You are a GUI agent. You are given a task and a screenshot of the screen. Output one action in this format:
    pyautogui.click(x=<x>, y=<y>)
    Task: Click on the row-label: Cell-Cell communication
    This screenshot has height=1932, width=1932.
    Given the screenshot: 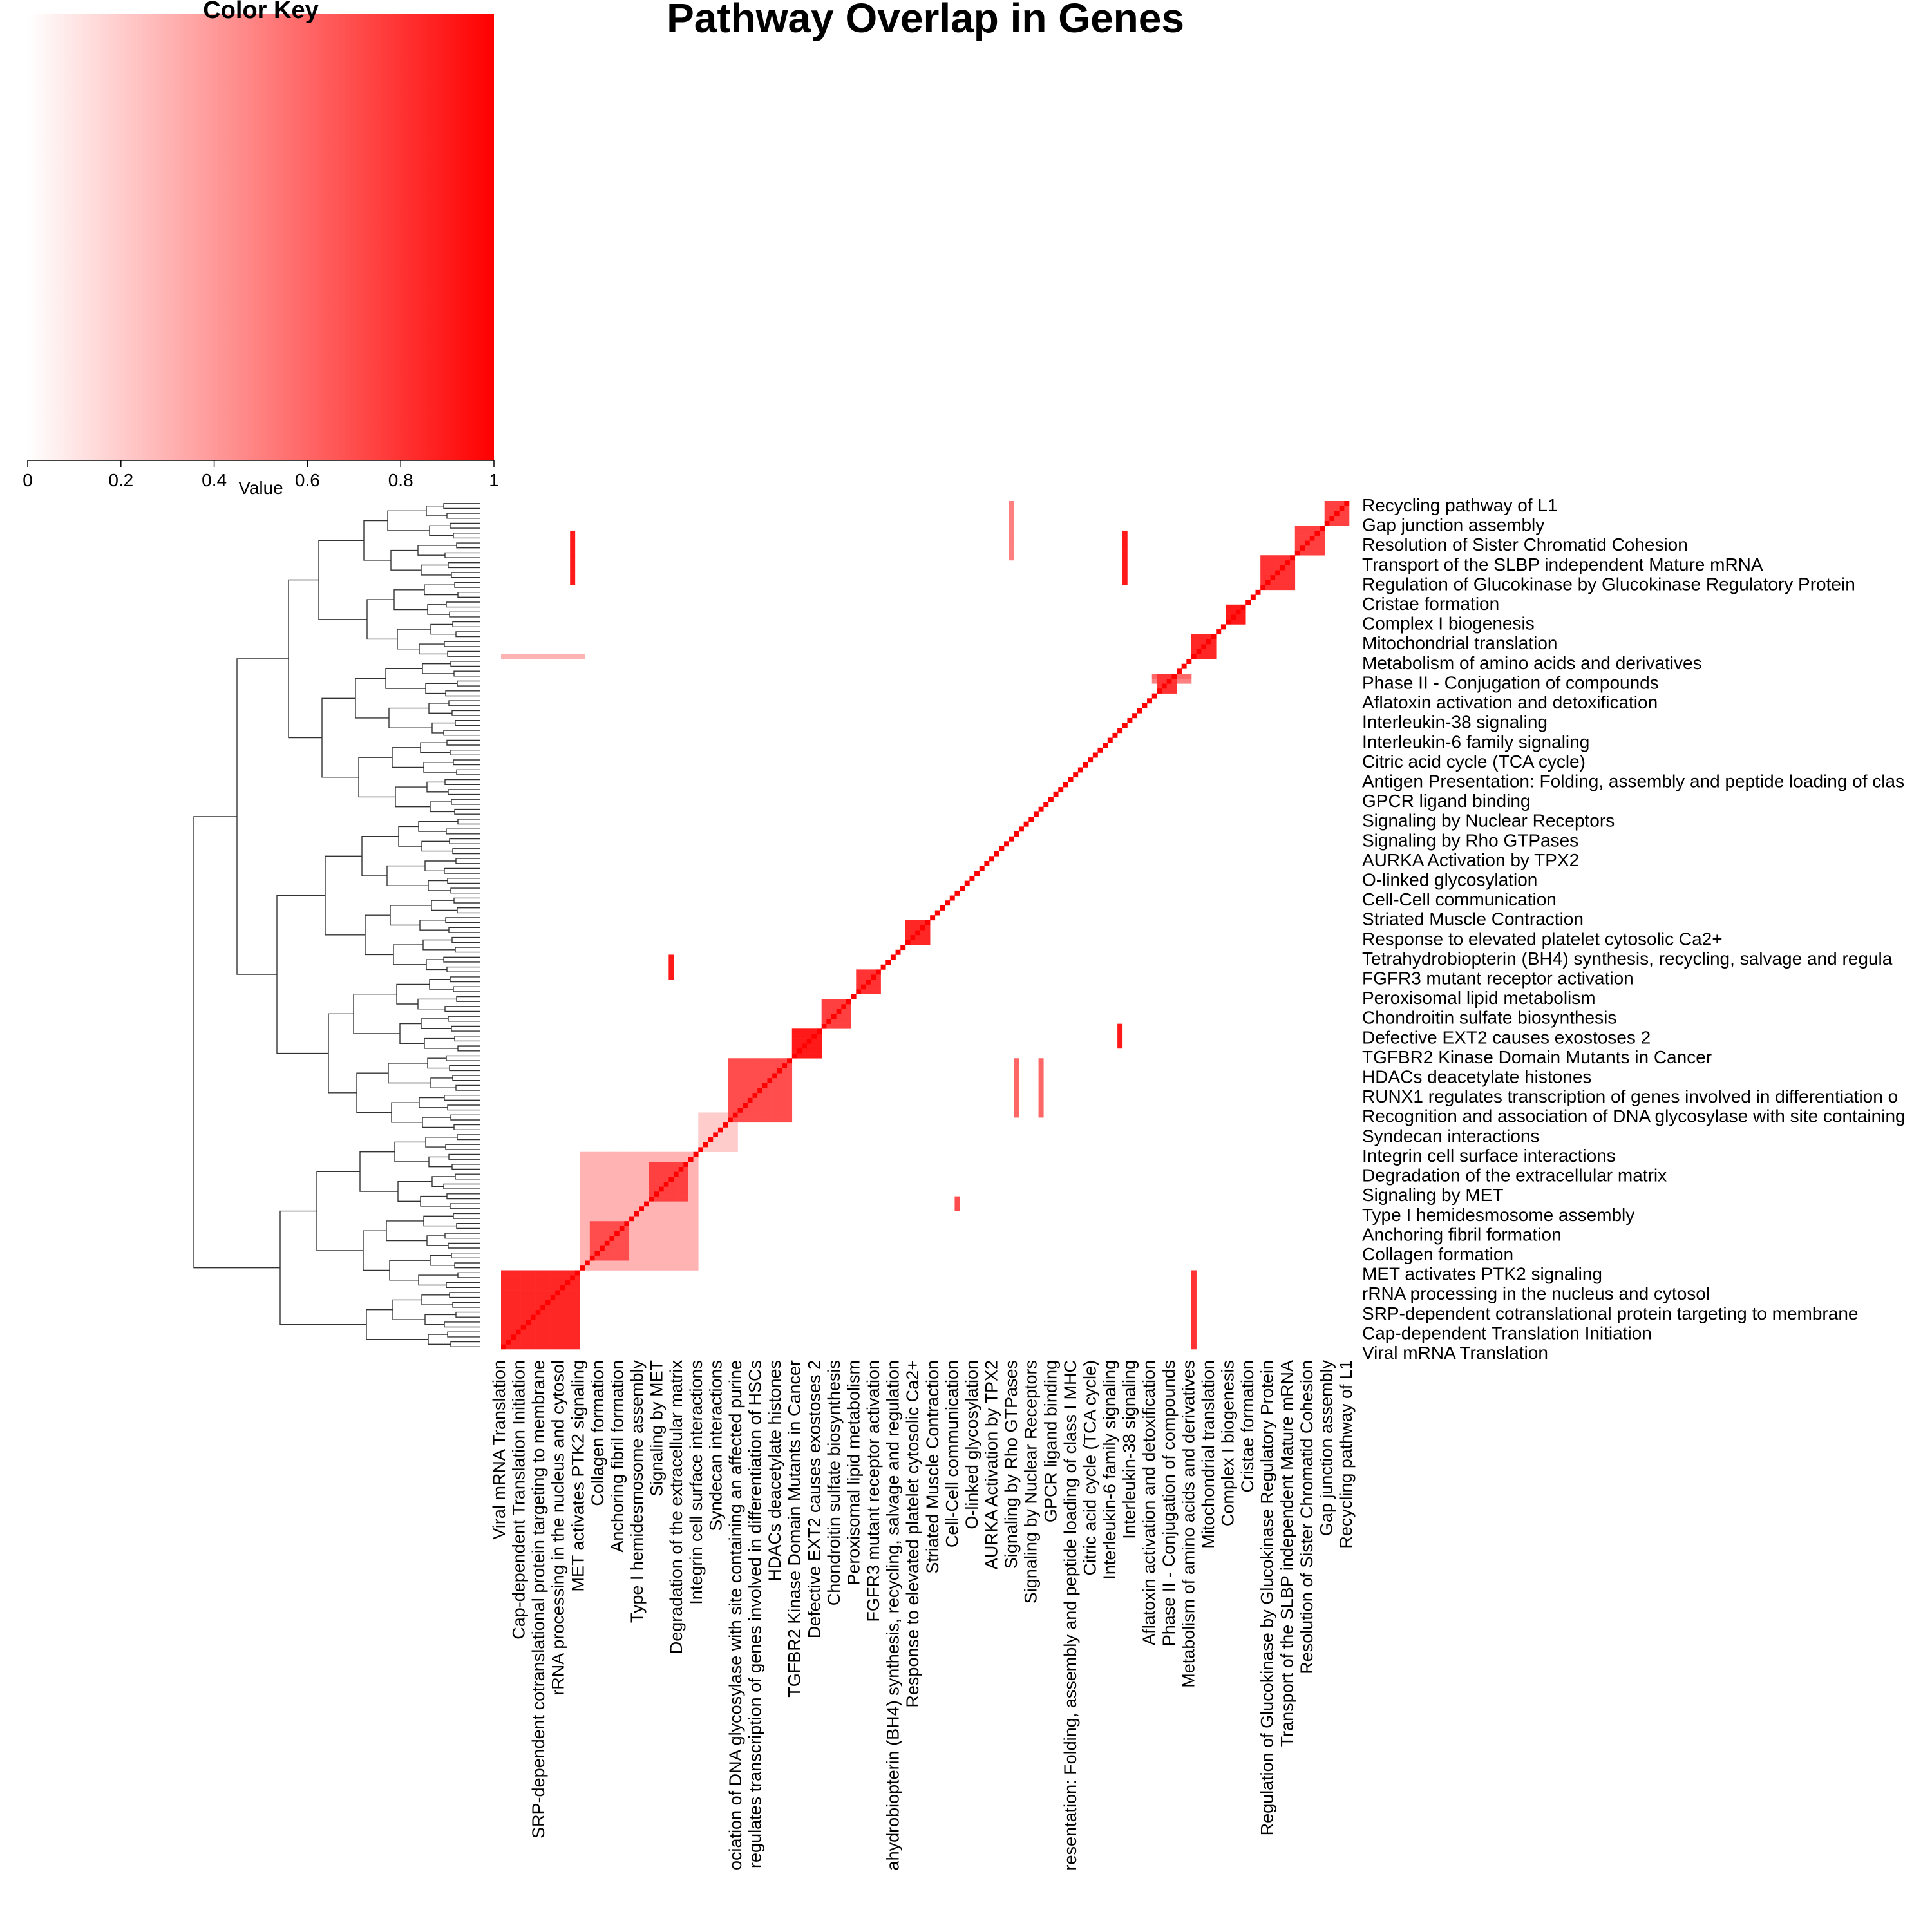 What is the action you would take?
    pyautogui.click(x=1459, y=899)
    